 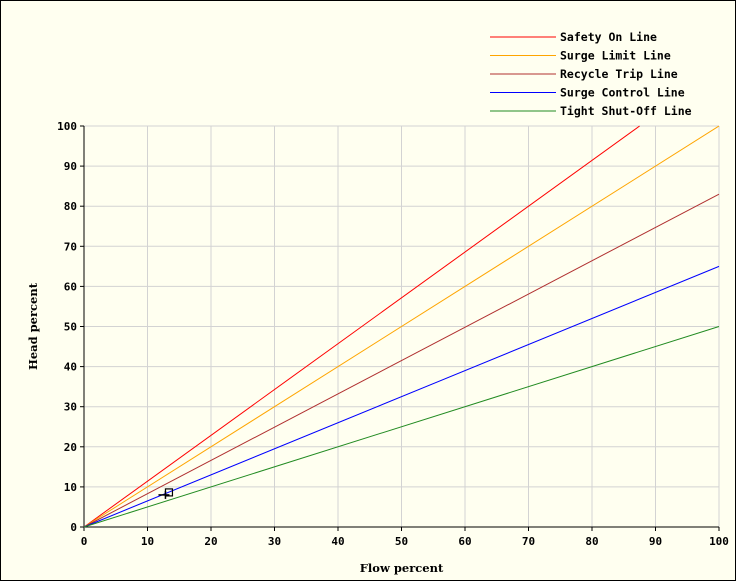 I want to click on x-axis-title: Flow percent, so click(x=402, y=568).